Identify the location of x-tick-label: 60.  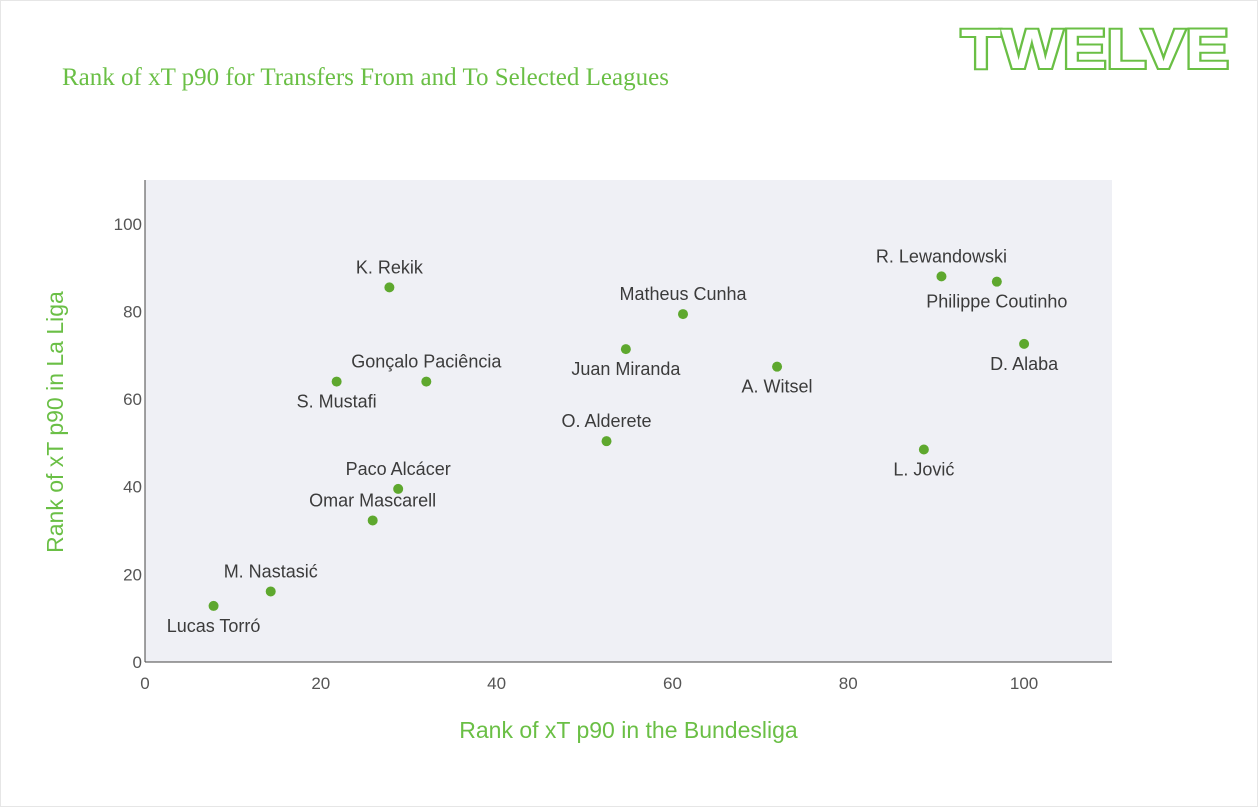
(672, 683).